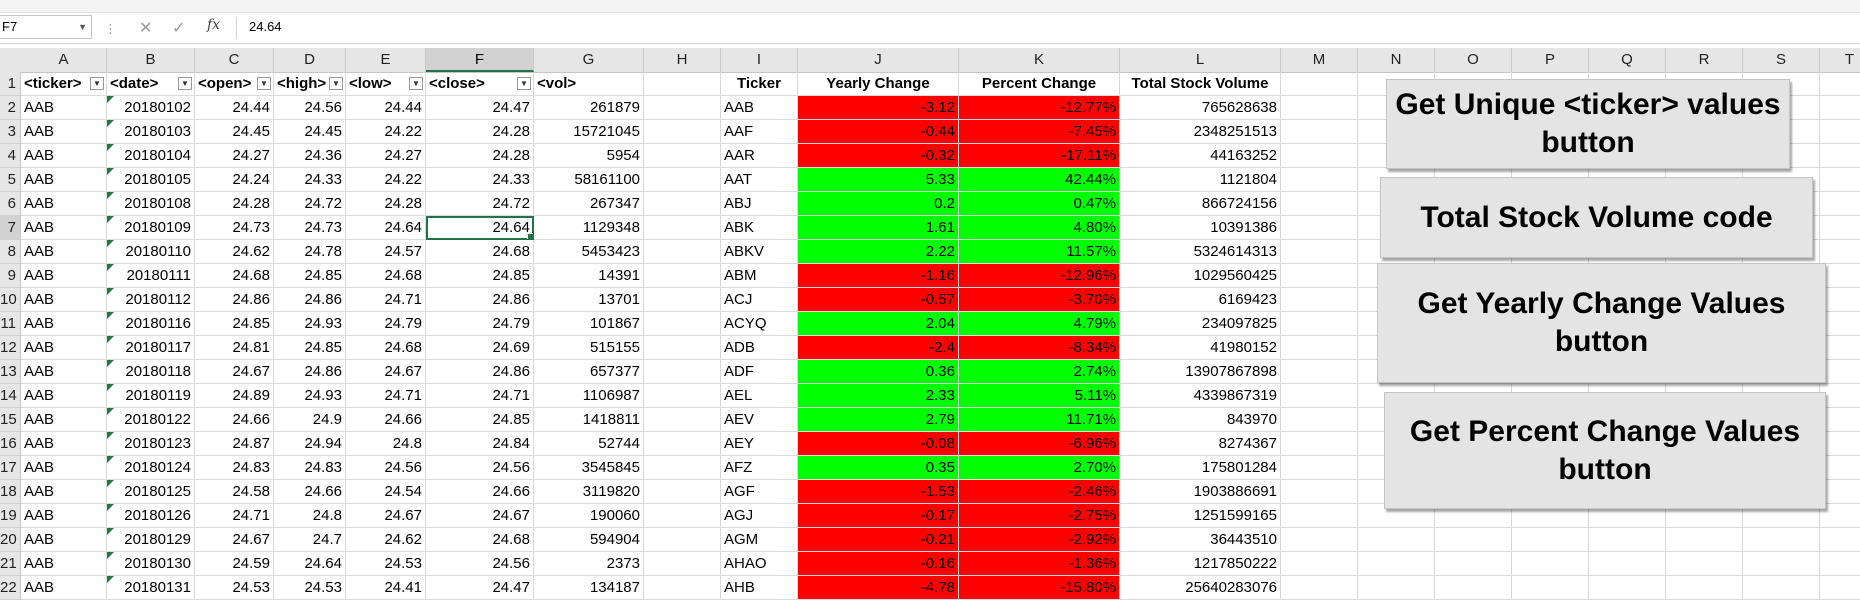 The width and height of the screenshot is (1860, 610). Describe the element at coordinates (151, 228) in the screenshot. I see `cell-date: 20180109` at that location.